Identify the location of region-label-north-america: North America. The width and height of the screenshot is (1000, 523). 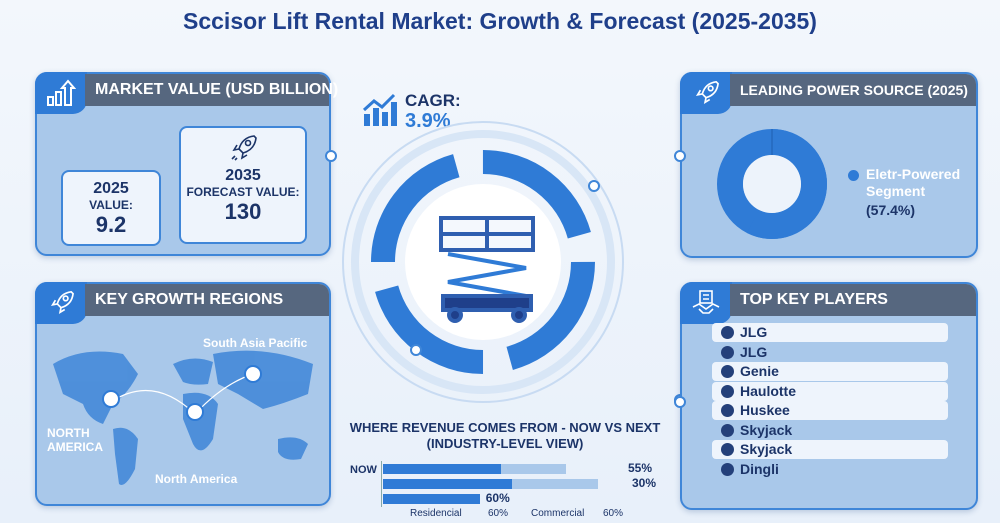
(196, 479).